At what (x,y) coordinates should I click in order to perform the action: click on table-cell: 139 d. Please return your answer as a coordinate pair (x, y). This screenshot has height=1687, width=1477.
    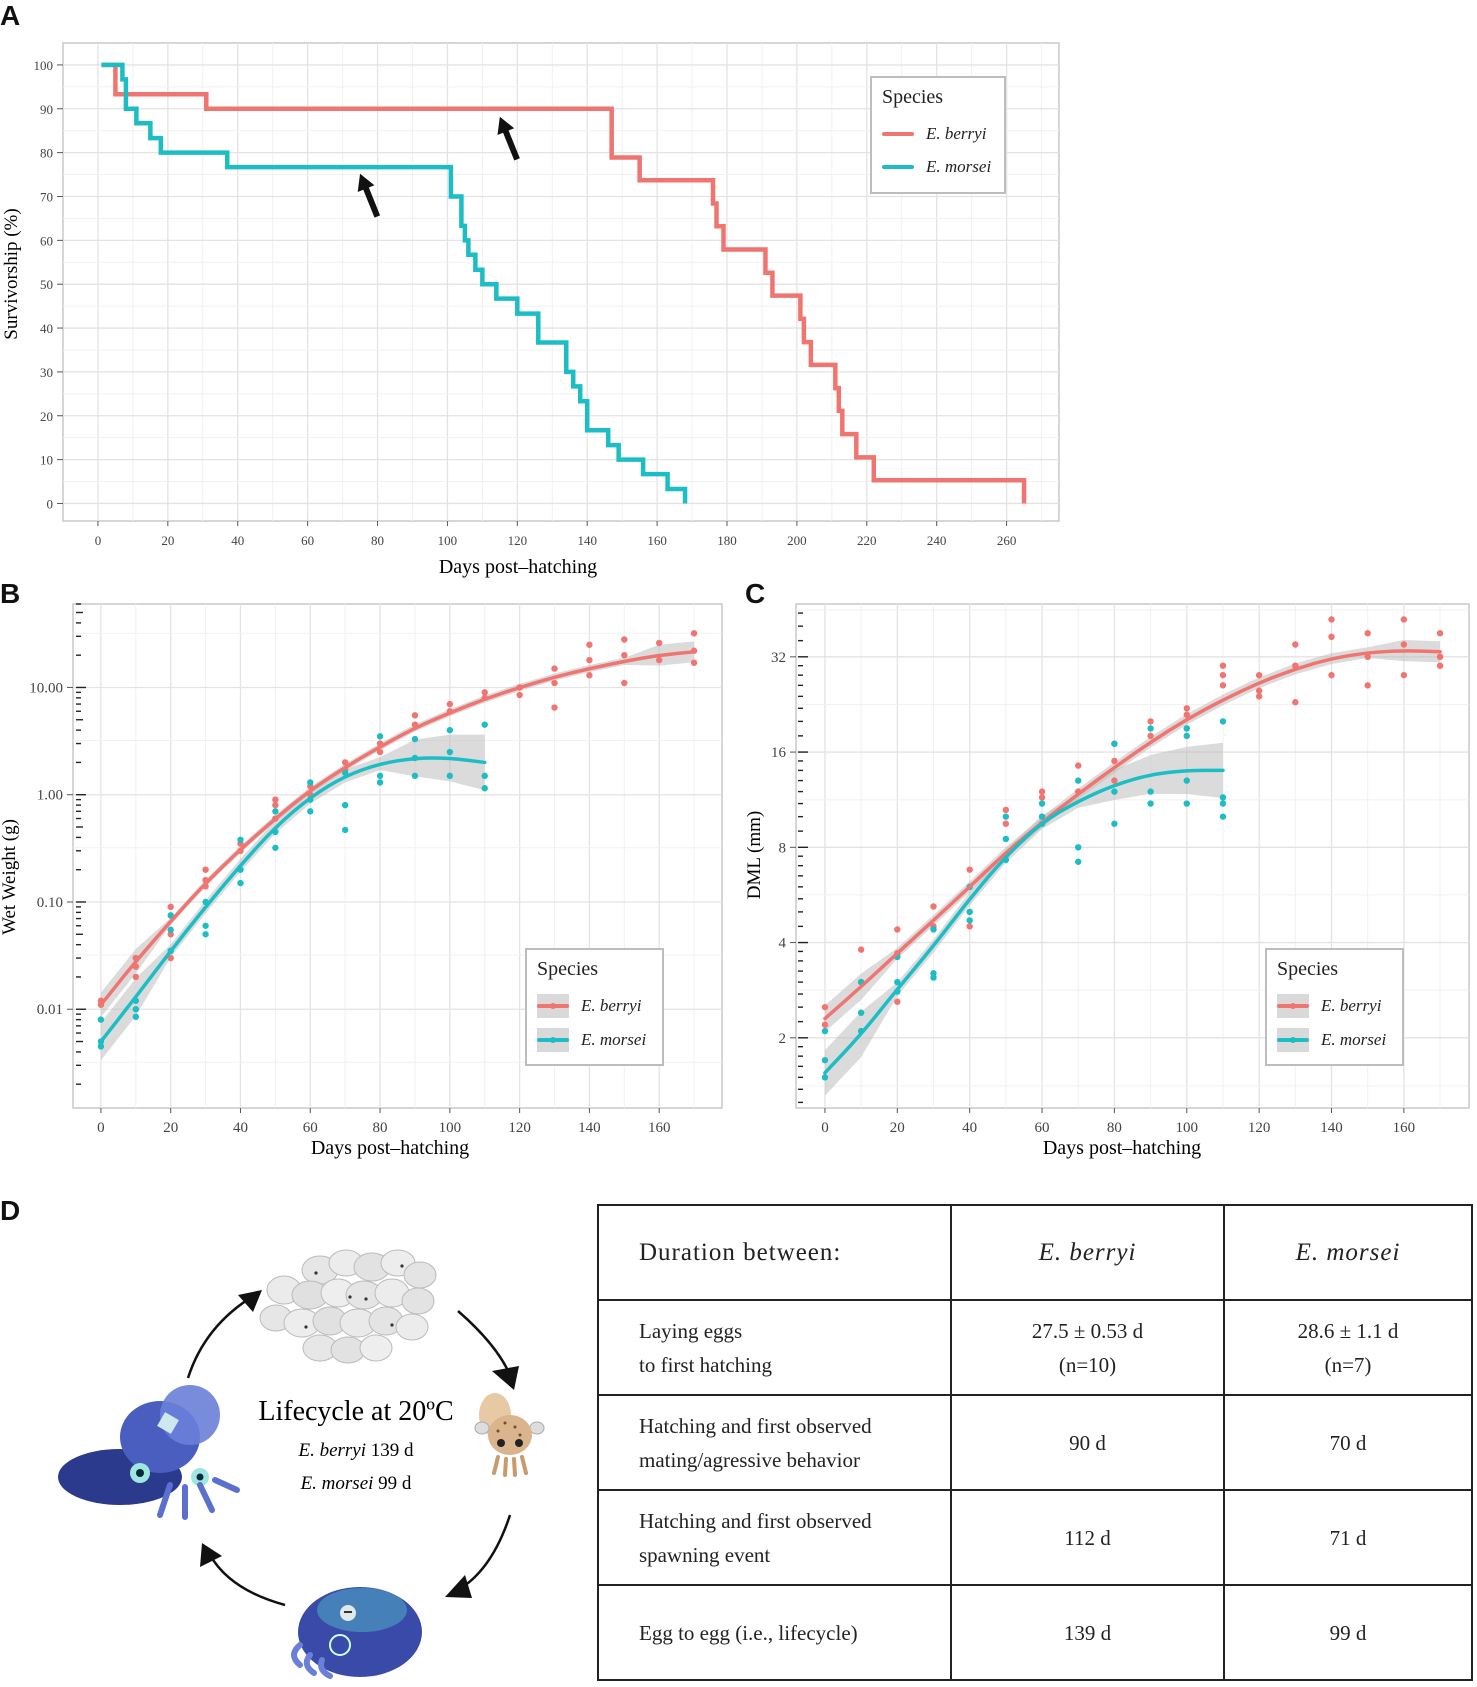
    Looking at the image, I should click on (1087, 1632).